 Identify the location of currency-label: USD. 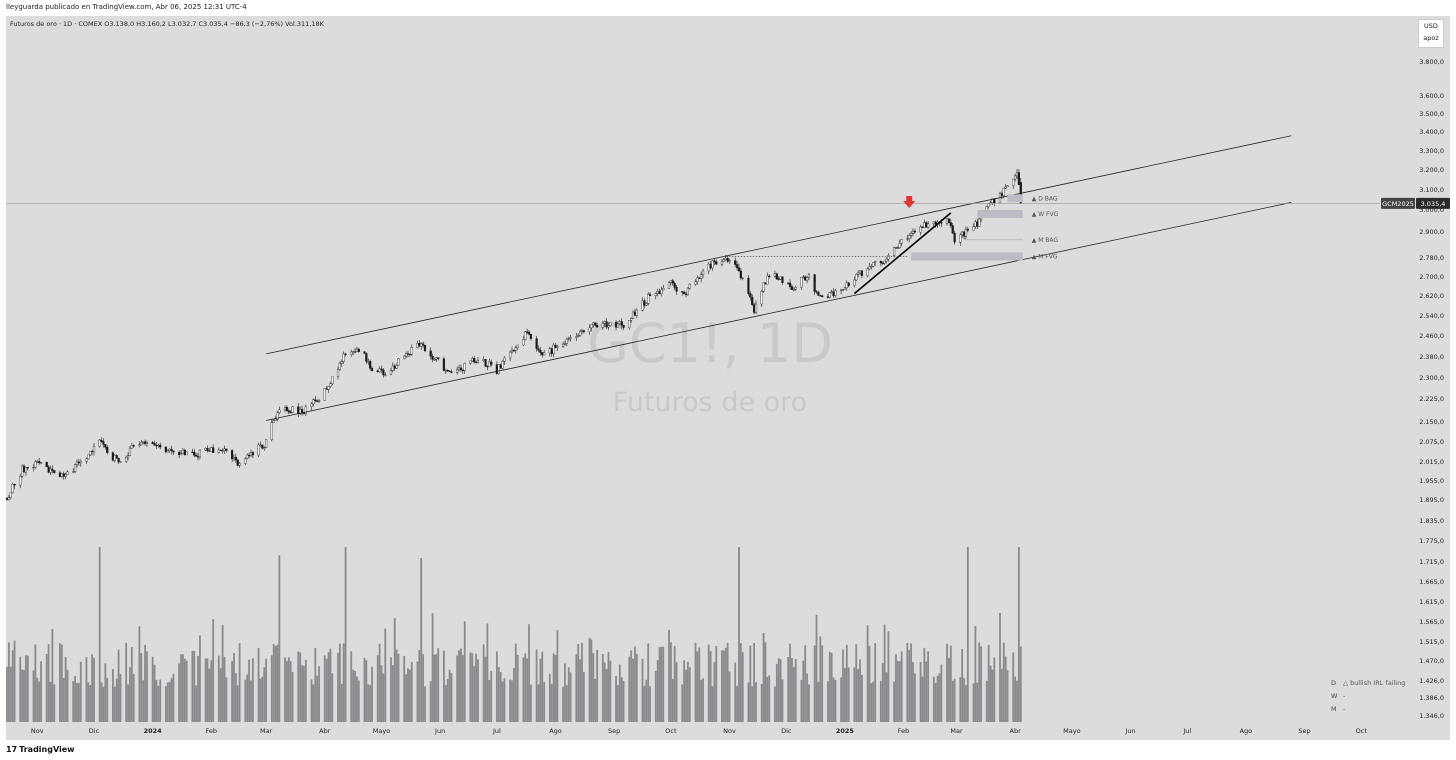
(1431, 26).